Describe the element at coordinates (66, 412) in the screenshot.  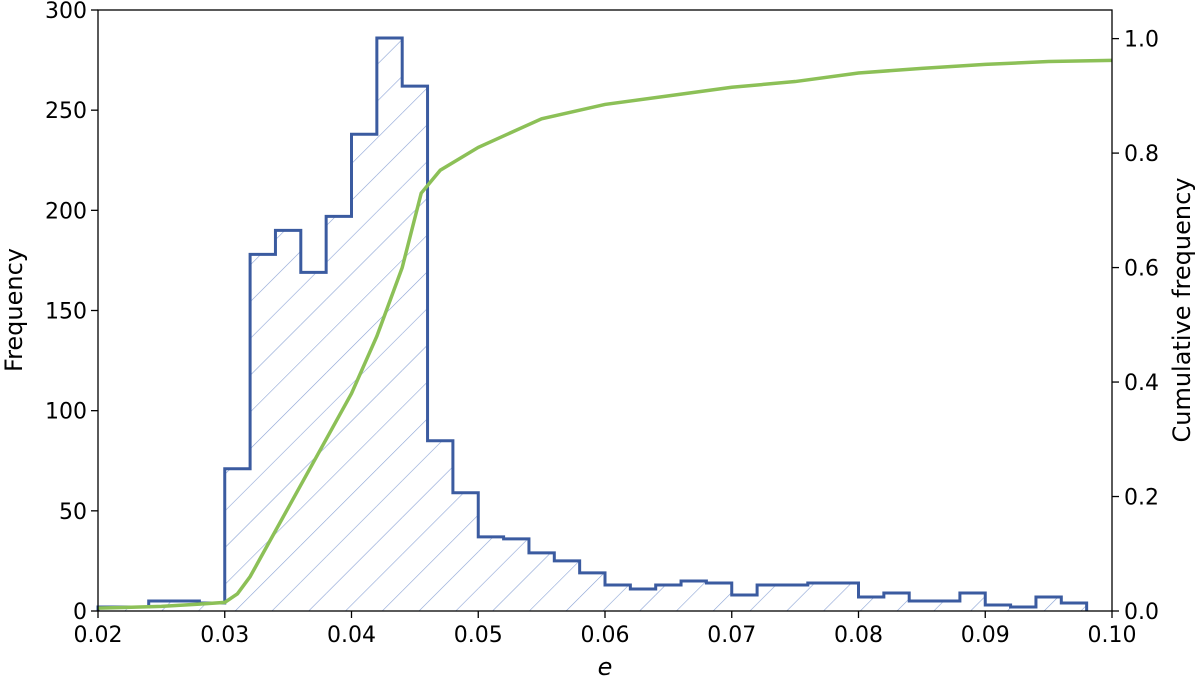
I see `y-tick-label: 100` at that location.